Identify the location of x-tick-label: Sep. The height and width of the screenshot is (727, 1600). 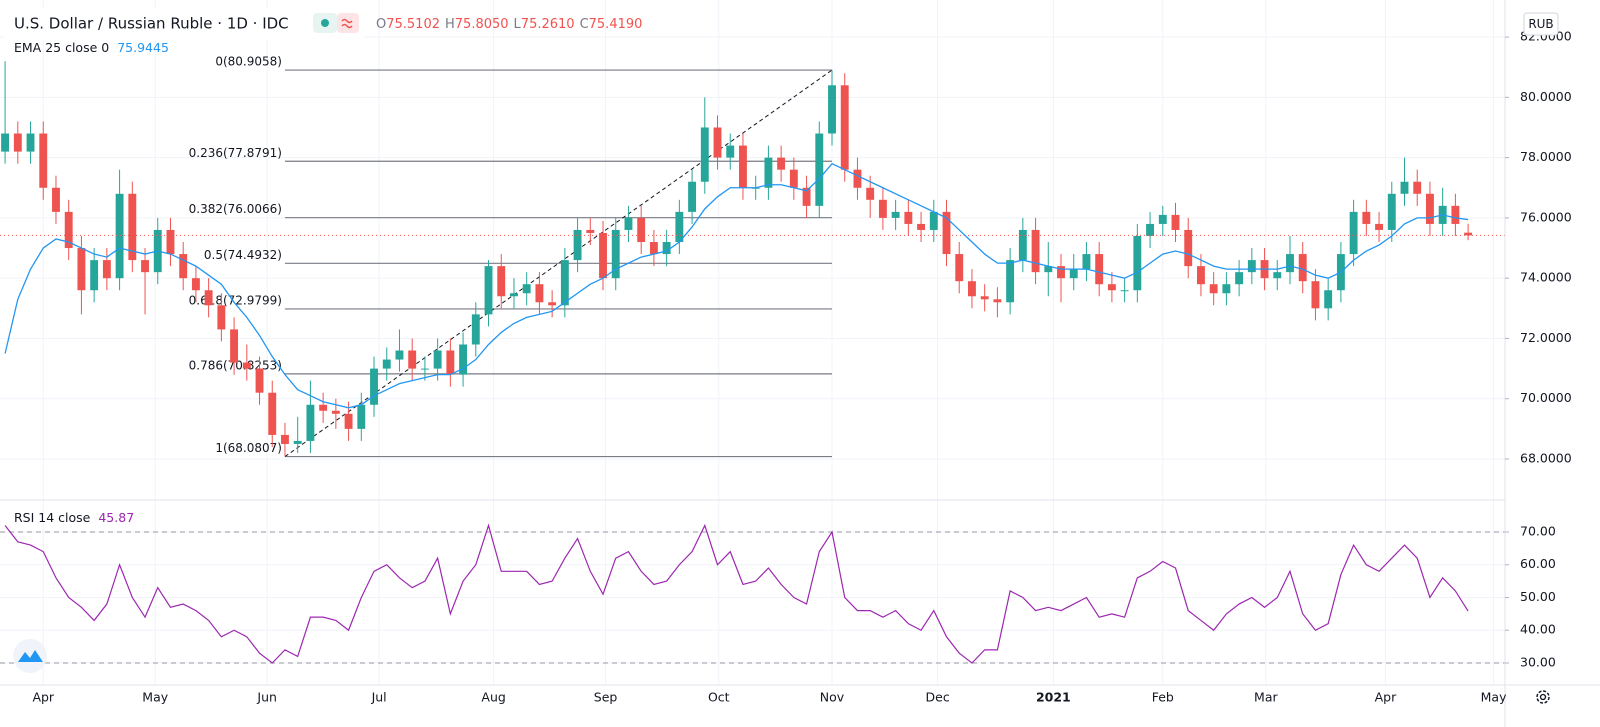
(606, 697).